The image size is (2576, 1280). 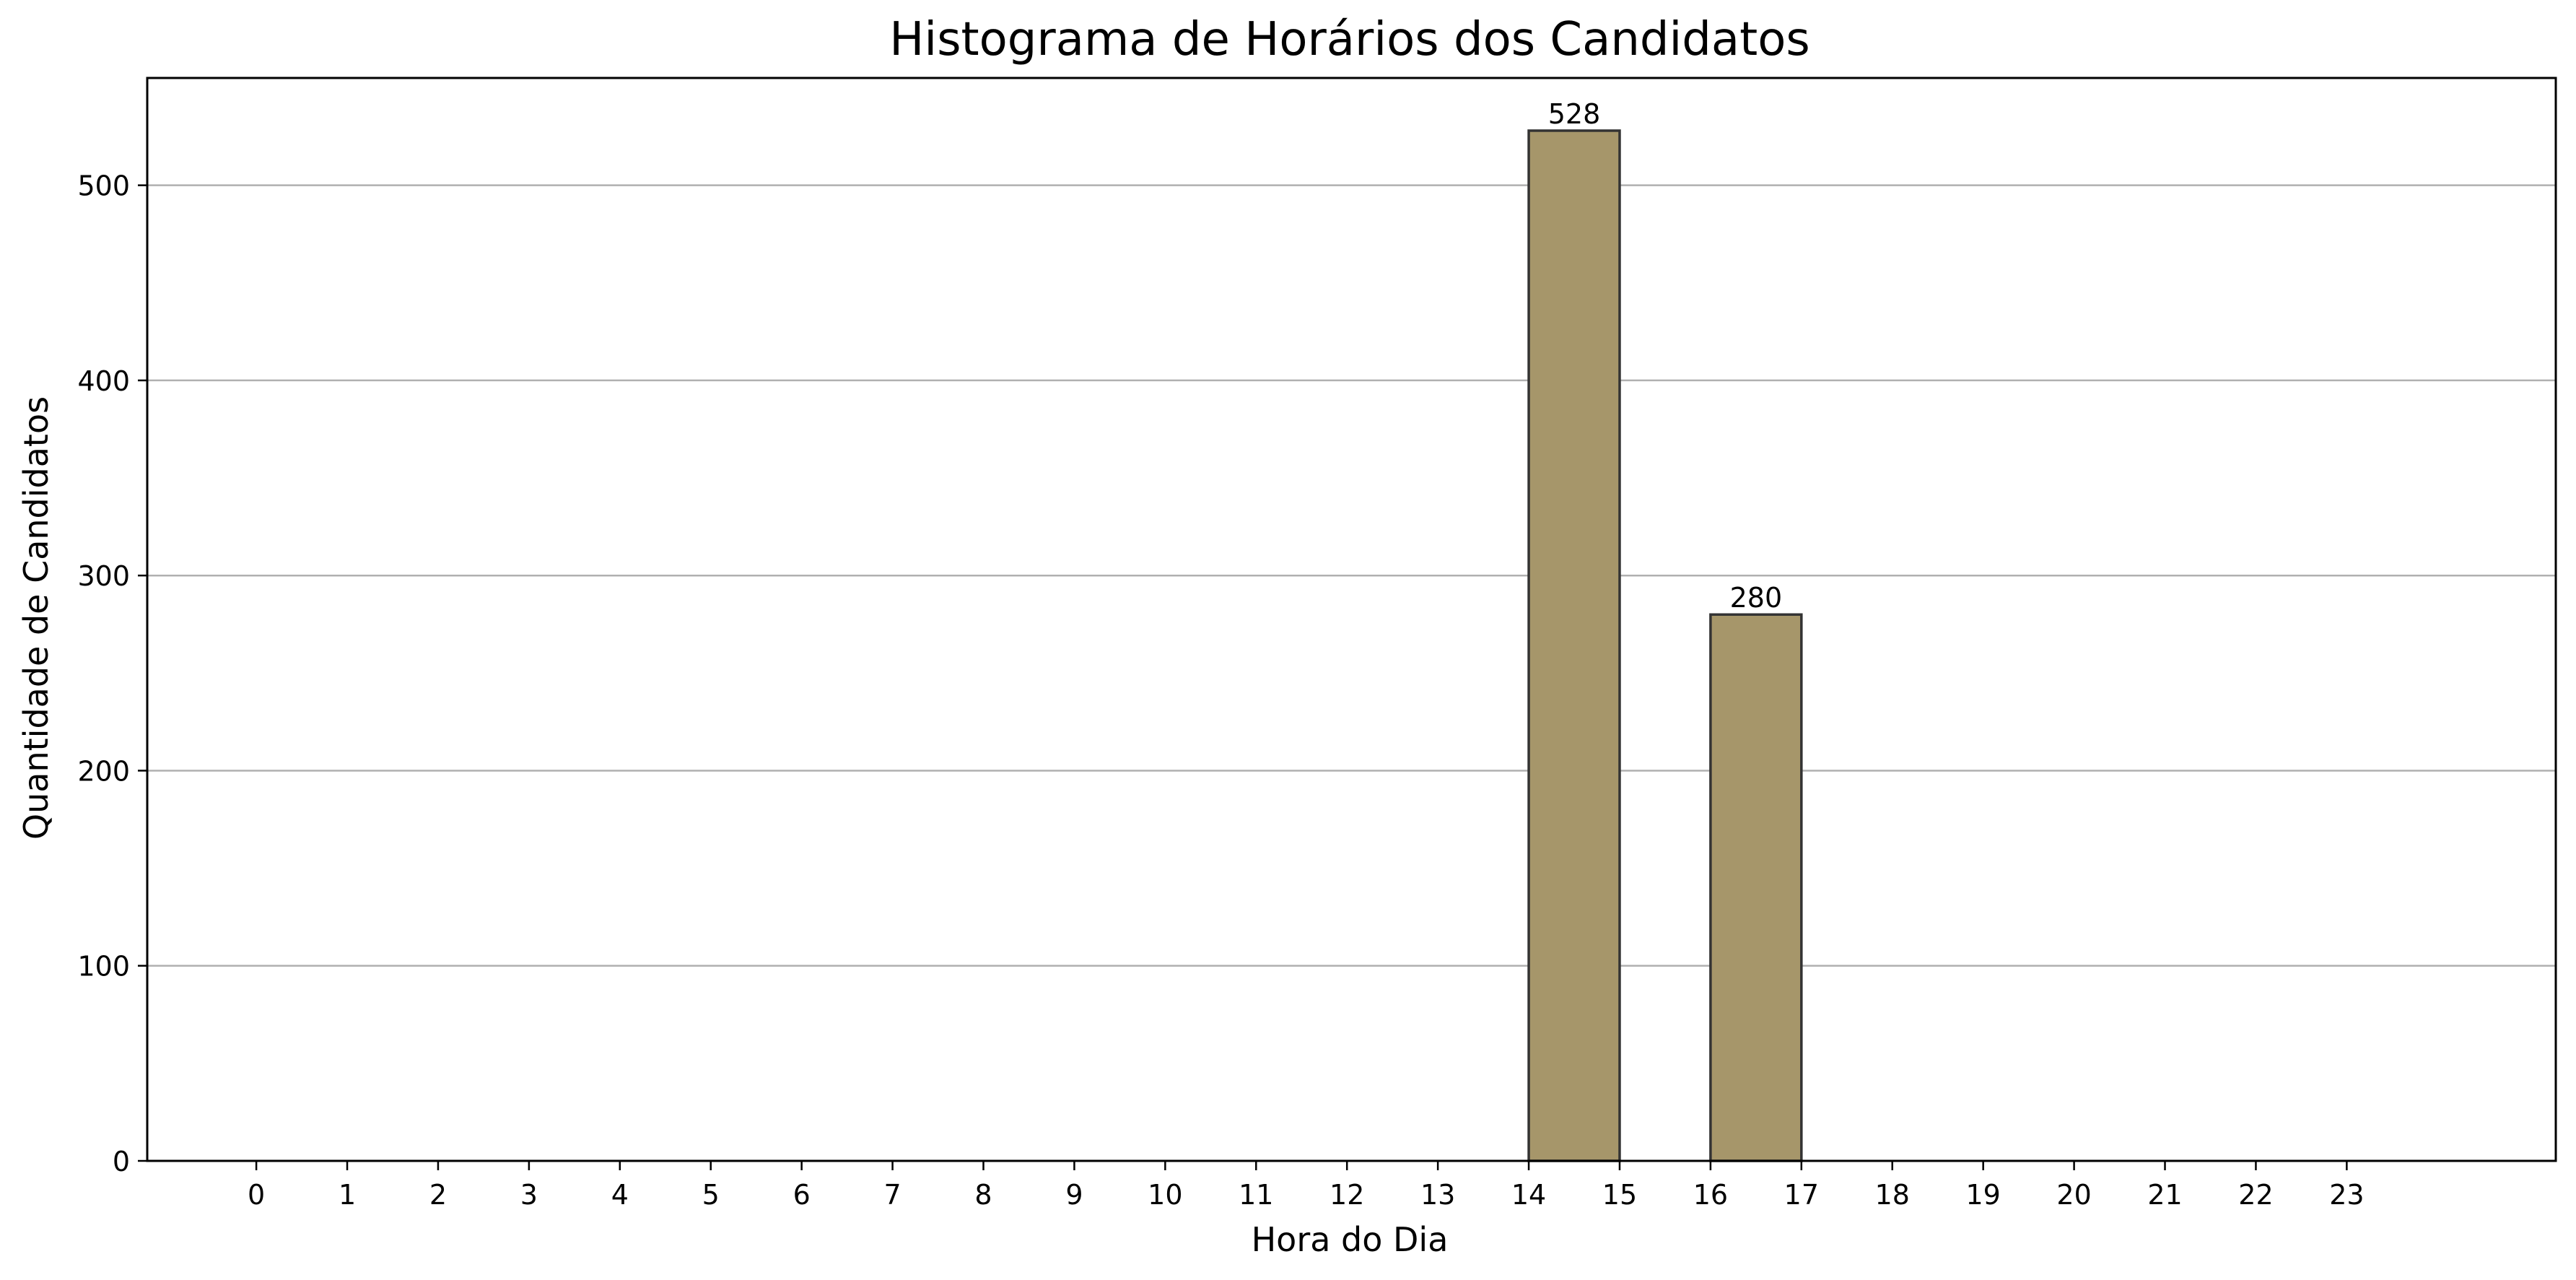 What do you see at coordinates (103, 967) in the screenshot?
I see `y-tick-label: 100` at bounding box center [103, 967].